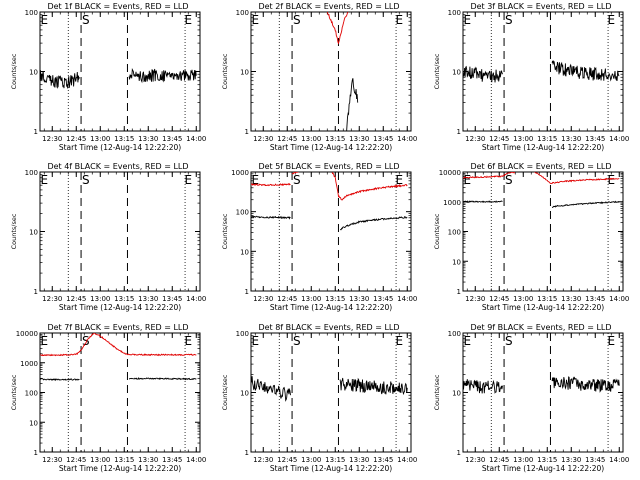 The width and height of the screenshot is (640, 480). Describe the element at coordinates (540, 166) in the screenshot. I see `chart-title: Det 6f BLACK = Events, RED = LLD` at that location.